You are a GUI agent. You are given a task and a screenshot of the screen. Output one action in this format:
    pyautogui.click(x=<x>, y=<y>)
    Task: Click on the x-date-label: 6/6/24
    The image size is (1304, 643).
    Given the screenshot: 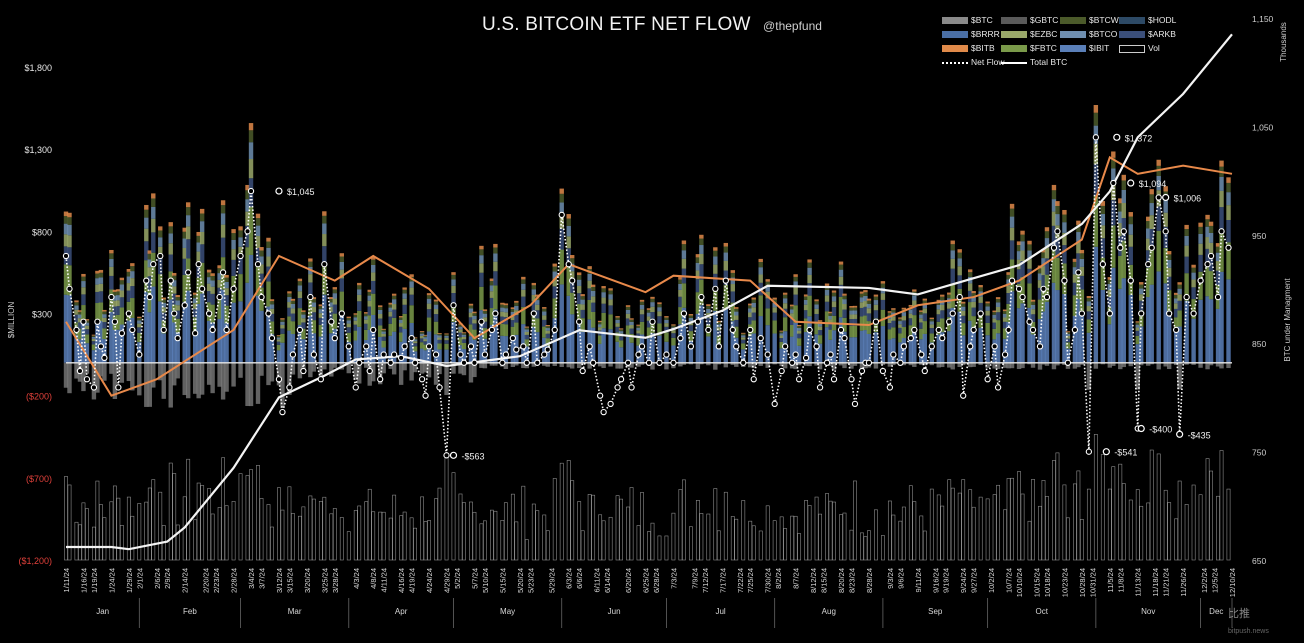 What is the action you would take?
    pyautogui.click(x=579, y=578)
    